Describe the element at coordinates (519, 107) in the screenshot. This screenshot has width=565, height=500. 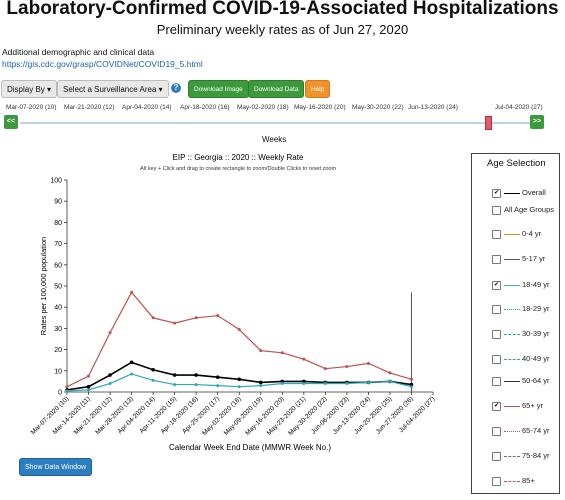
I see `week-slider-tick-label: Jul-04-2020 (27)` at that location.